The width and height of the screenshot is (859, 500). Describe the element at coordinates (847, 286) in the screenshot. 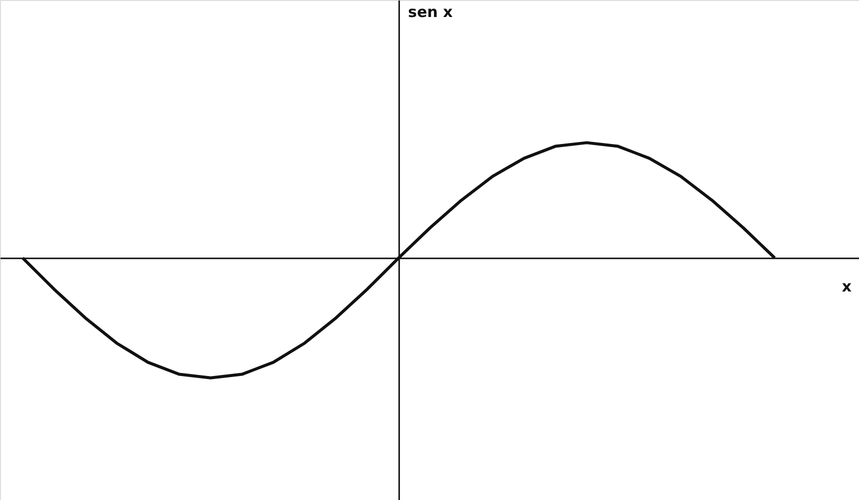

I see `x-axis-title: x` at that location.